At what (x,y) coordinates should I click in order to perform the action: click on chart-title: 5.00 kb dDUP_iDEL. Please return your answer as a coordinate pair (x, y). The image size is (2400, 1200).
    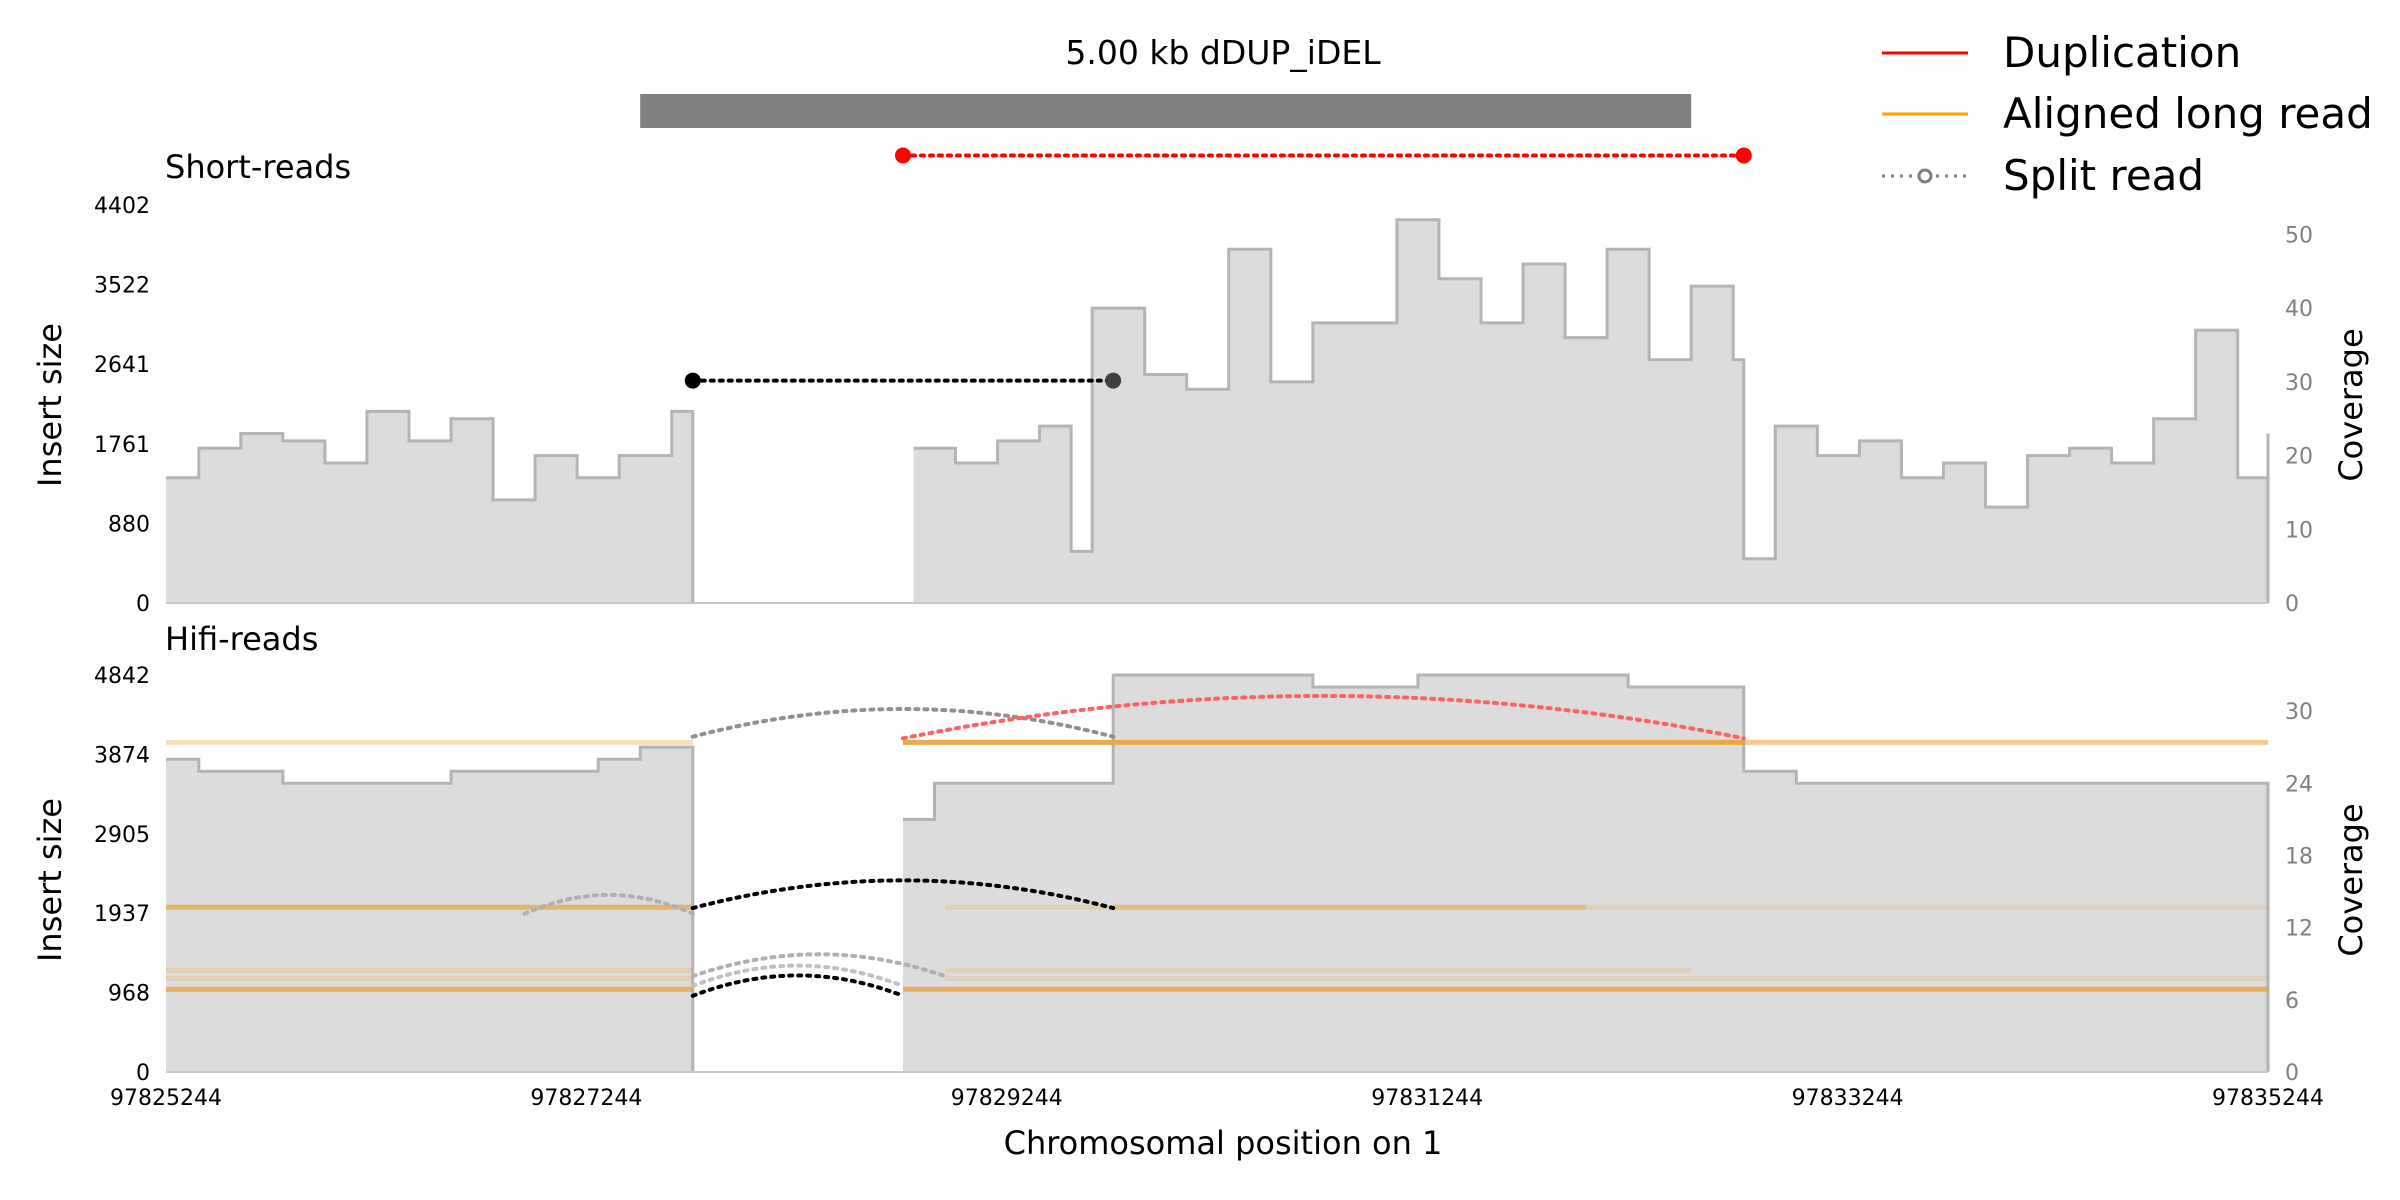
    Looking at the image, I should click on (1223, 52).